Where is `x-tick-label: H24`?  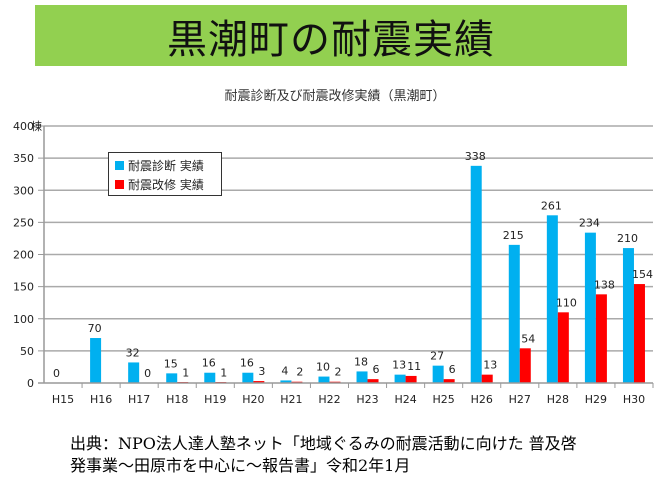 x-tick-label: H24 is located at coordinates (405, 399).